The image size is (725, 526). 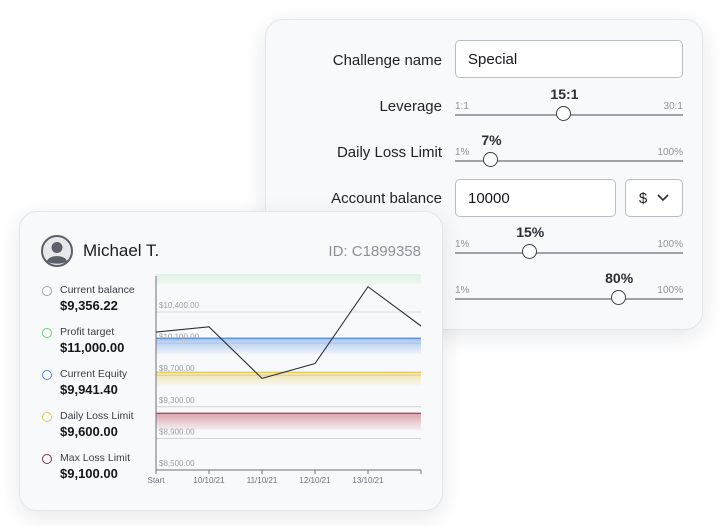 I want to click on legend-amount: $11,000.00, so click(x=92, y=347).